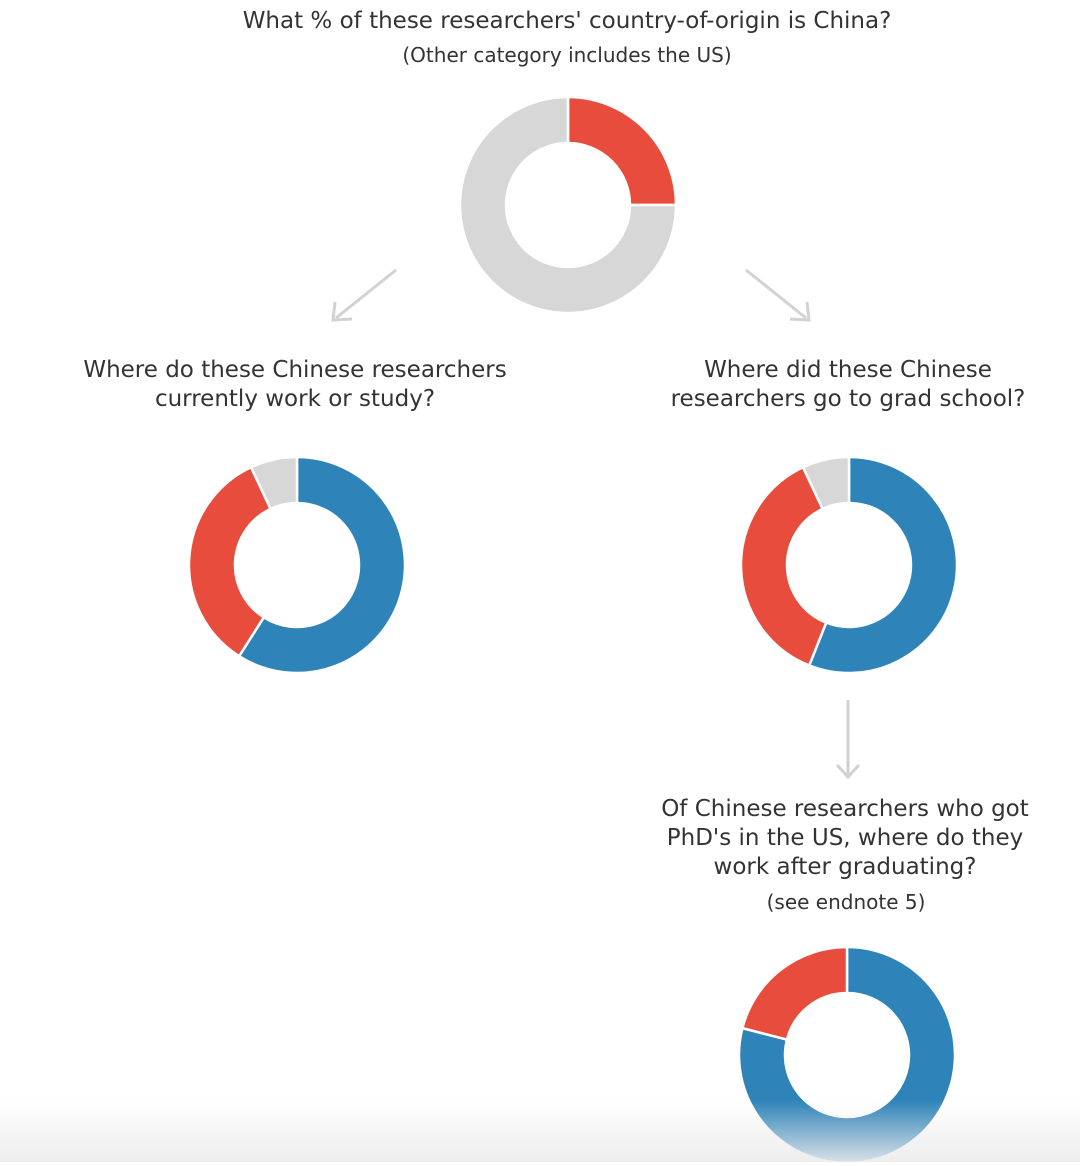 The image size is (1080, 1166). What do you see at coordinates (845, 838) in the screenshot?
I see `chart-4-title-line-2: PhD's in the US, where do they` at bounding box center [845, 838].